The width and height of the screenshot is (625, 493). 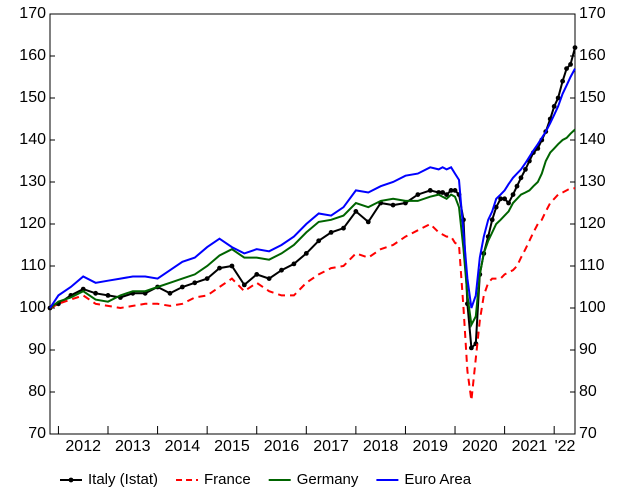 I want to click on x-tick-label: 2012, so click(x=83, y=446).